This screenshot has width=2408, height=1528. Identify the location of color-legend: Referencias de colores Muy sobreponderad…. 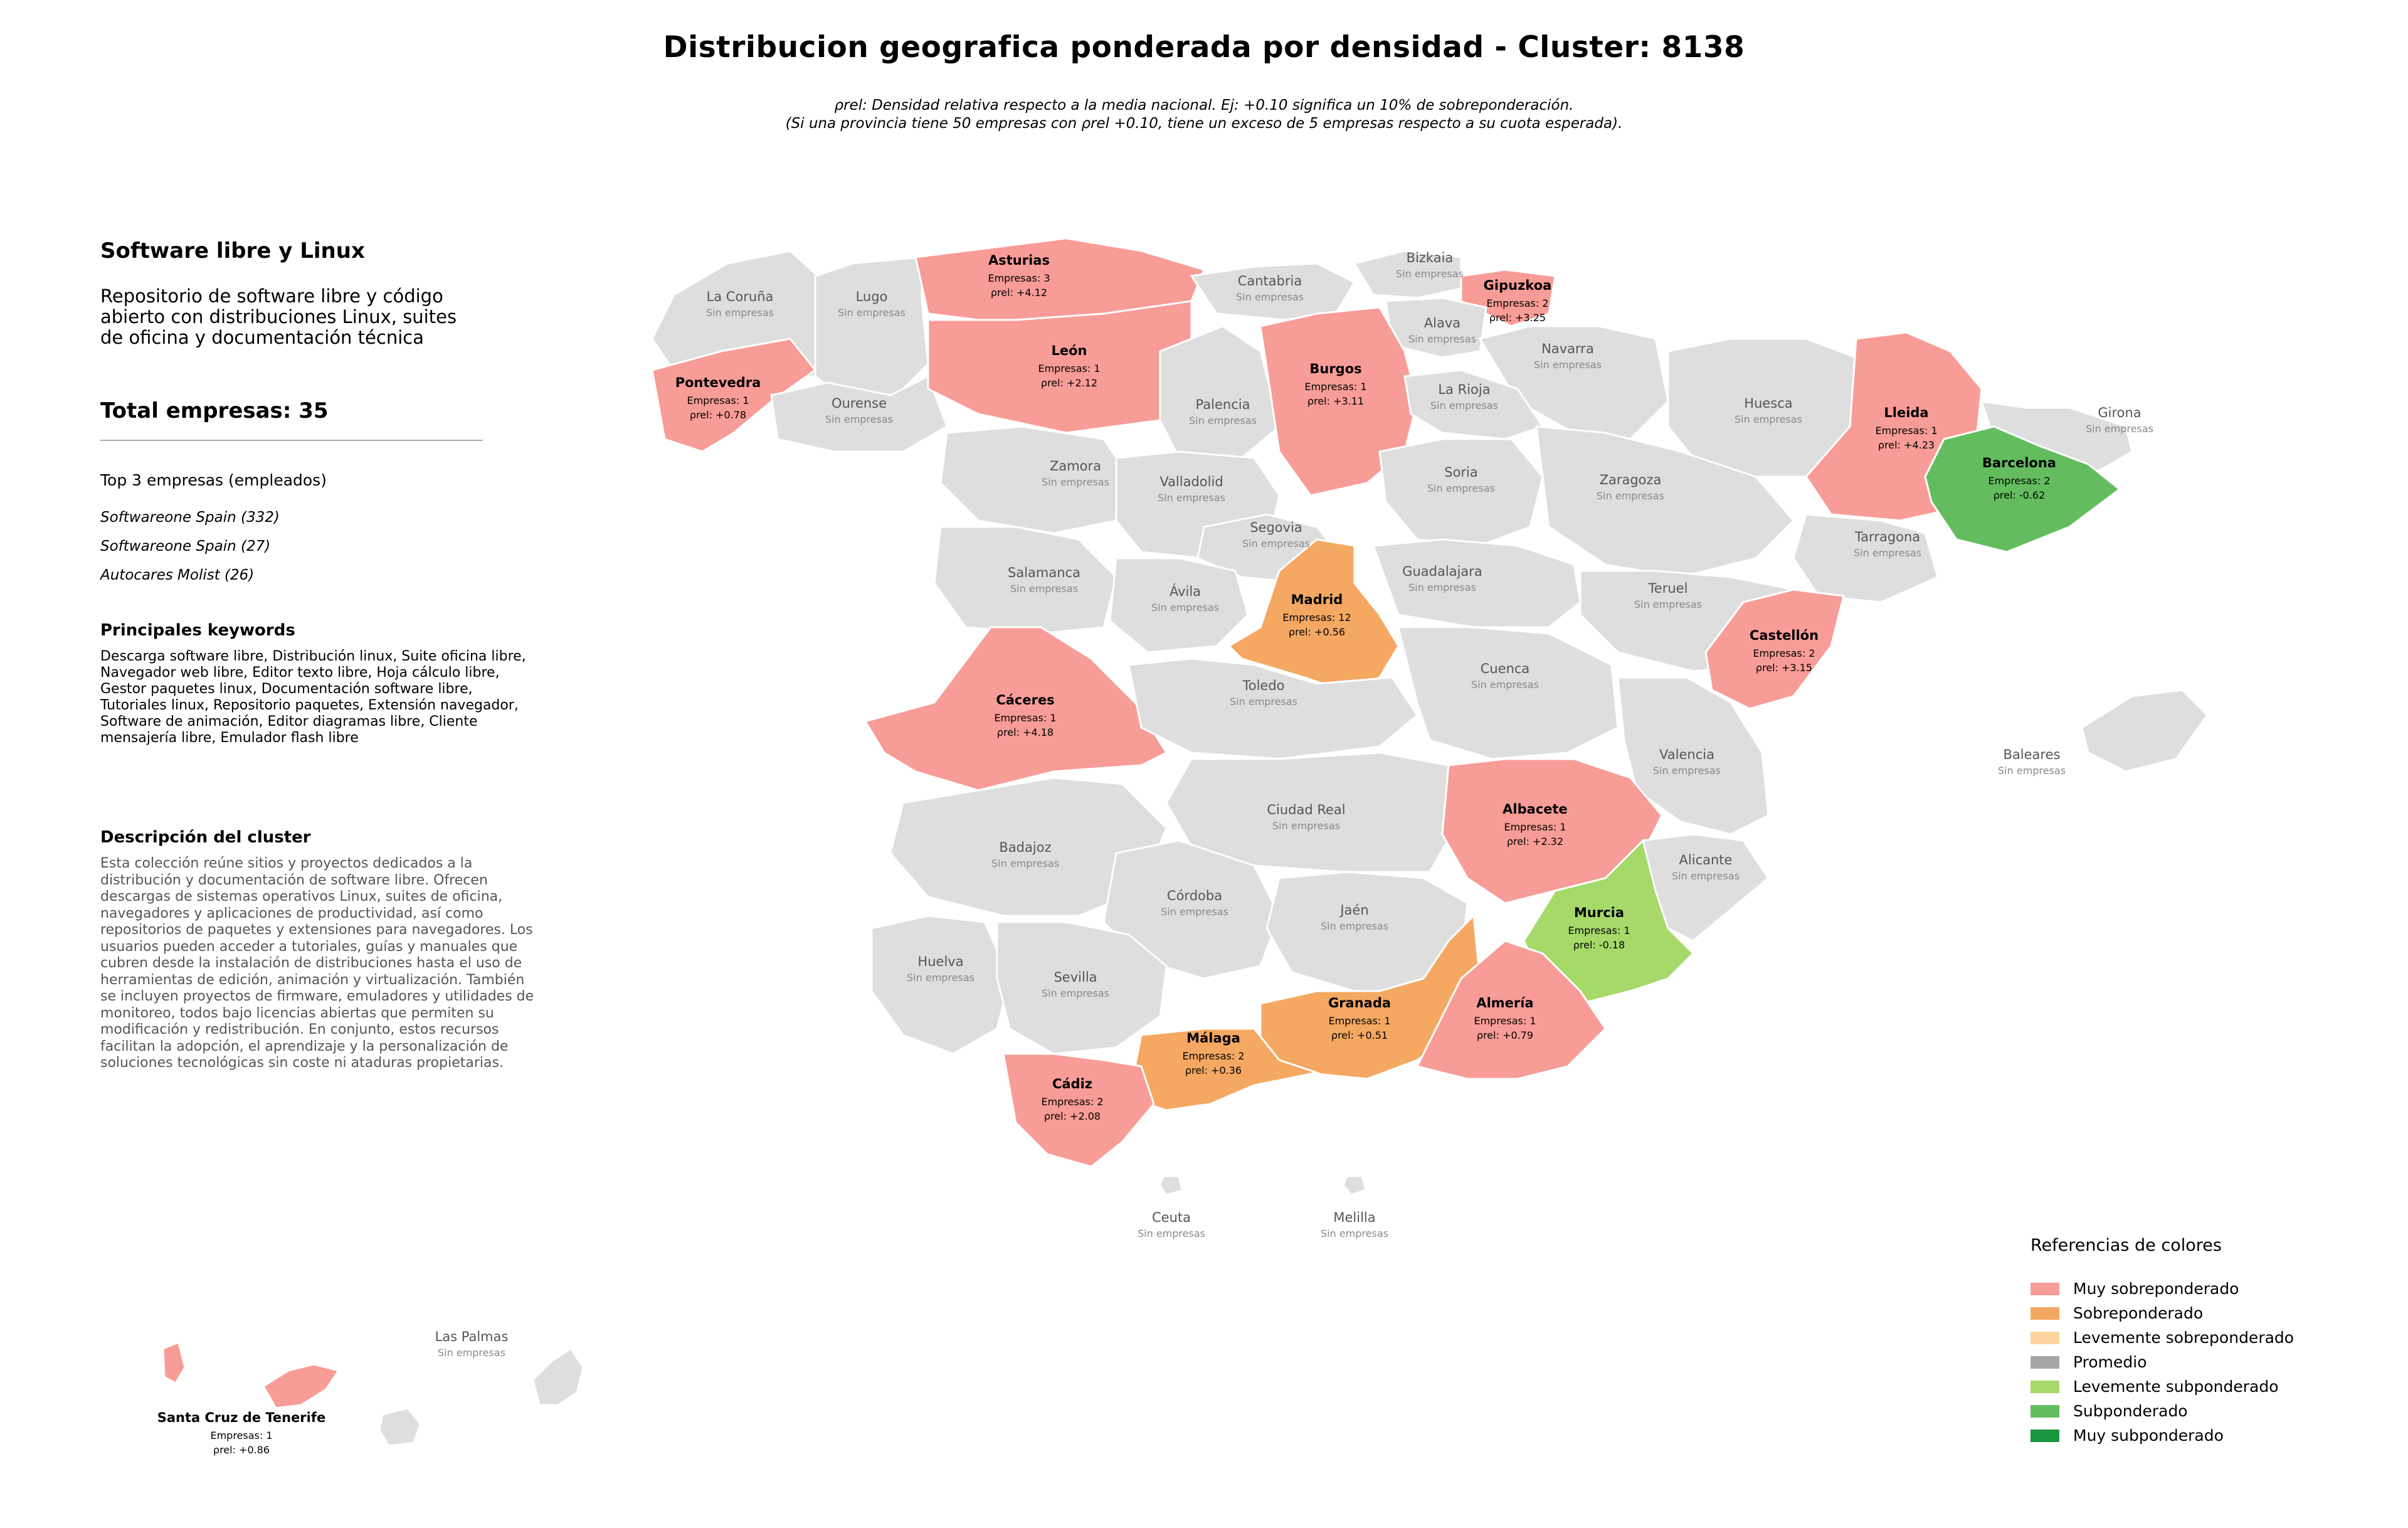
(2206, 1342).